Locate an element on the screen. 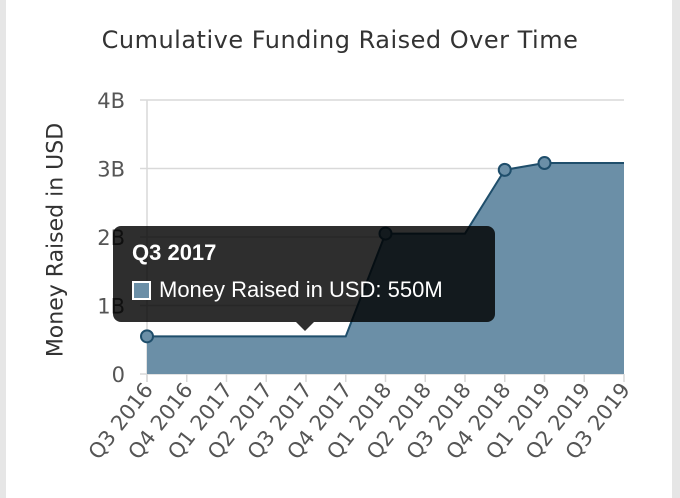  y-tick-label: 3B is located at coordinates (111, 170).